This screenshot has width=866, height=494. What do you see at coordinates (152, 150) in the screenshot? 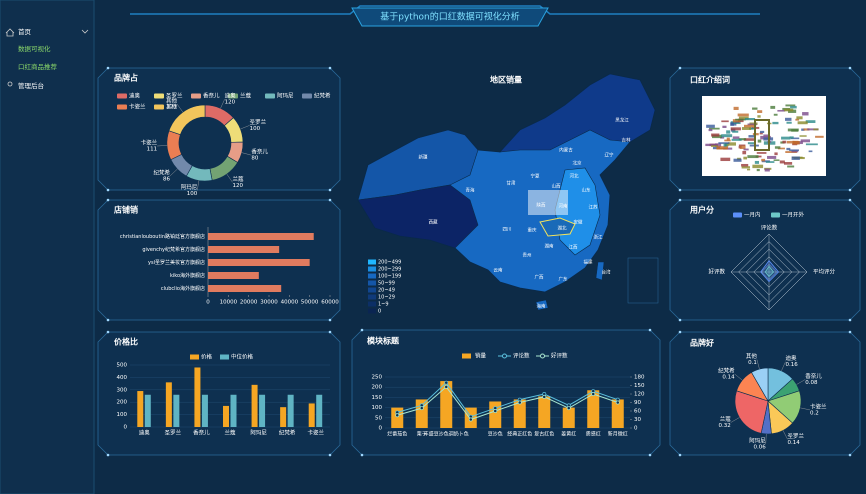
I see `slice-value: 111` at bounding box center [152, 150].